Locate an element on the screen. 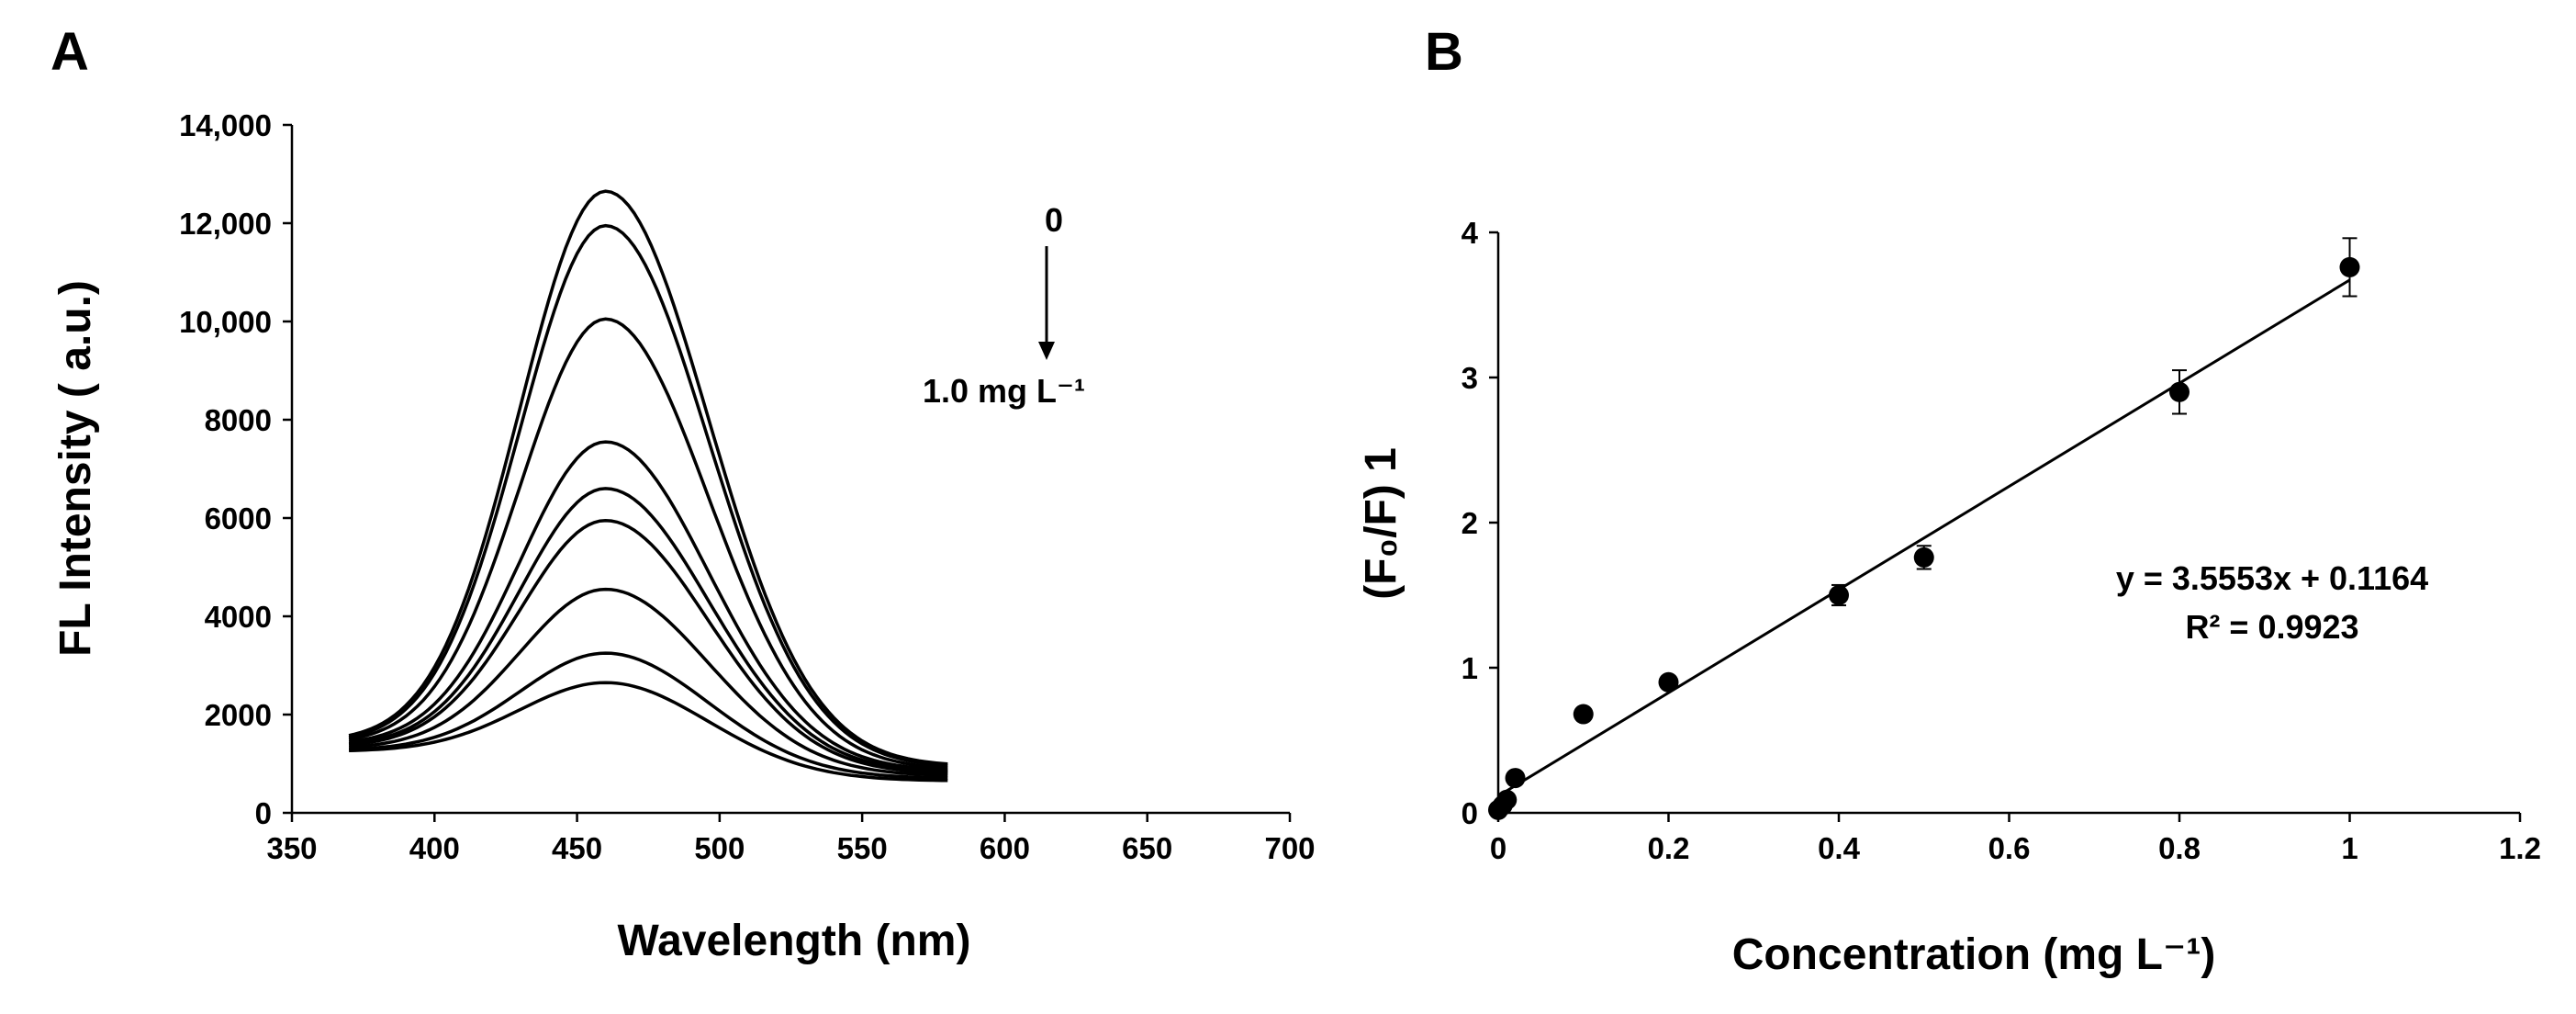 The height and width of the screenshot is (1014, 2576). panel-b-x-ticks: 0 0.2 0.4 0.6 0.8 1 1.2 is located at coordinates (2015, 839).